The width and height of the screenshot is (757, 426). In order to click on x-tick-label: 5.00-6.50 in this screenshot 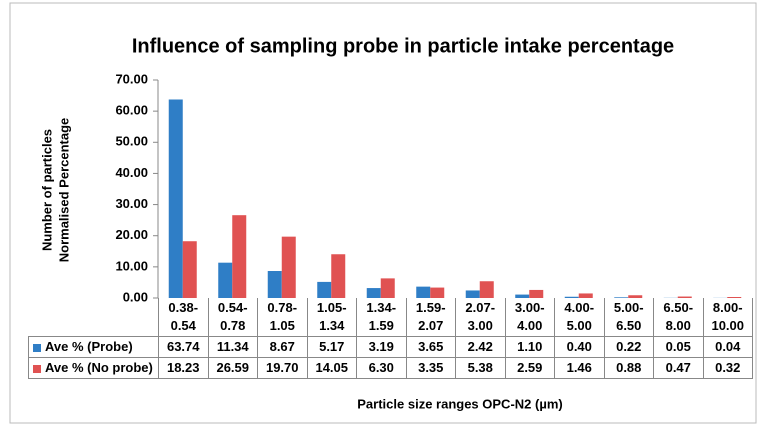, I will do `click(628, 317)`.